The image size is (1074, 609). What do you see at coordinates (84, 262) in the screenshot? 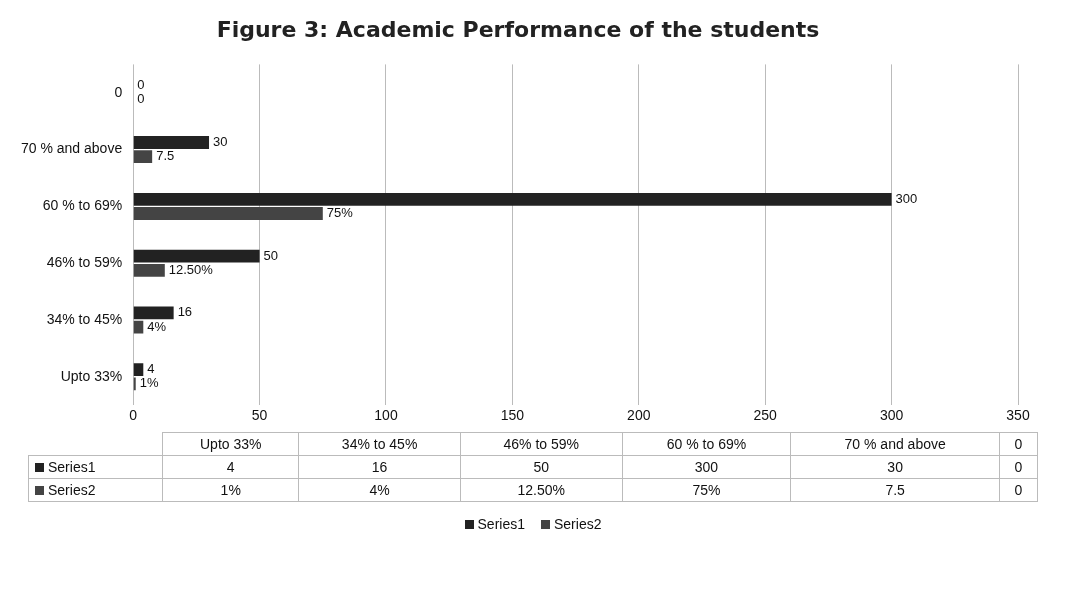
I see `y-tick-label: 46% to 59%` at bounding box center [84, 262].